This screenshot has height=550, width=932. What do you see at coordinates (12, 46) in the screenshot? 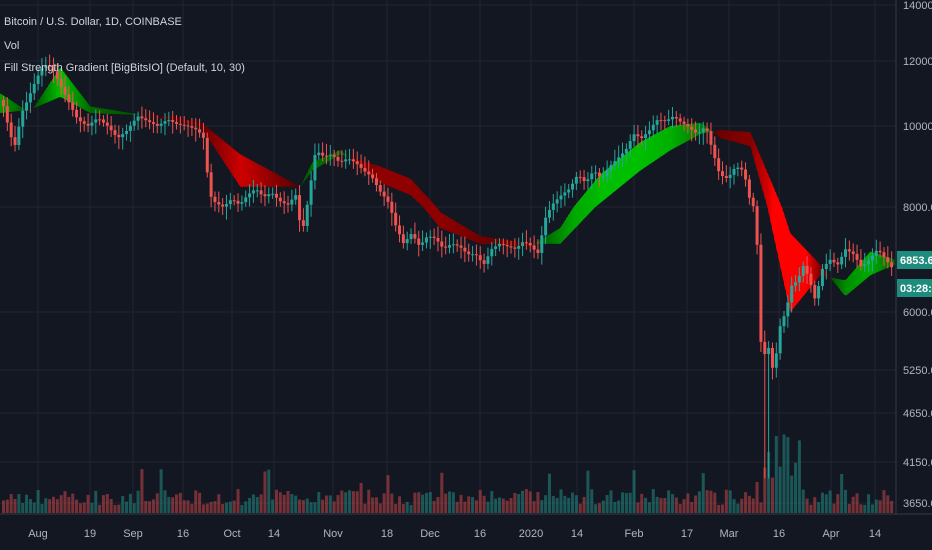
I see `volume-legend: Vol` at bounding box center [12, 46].